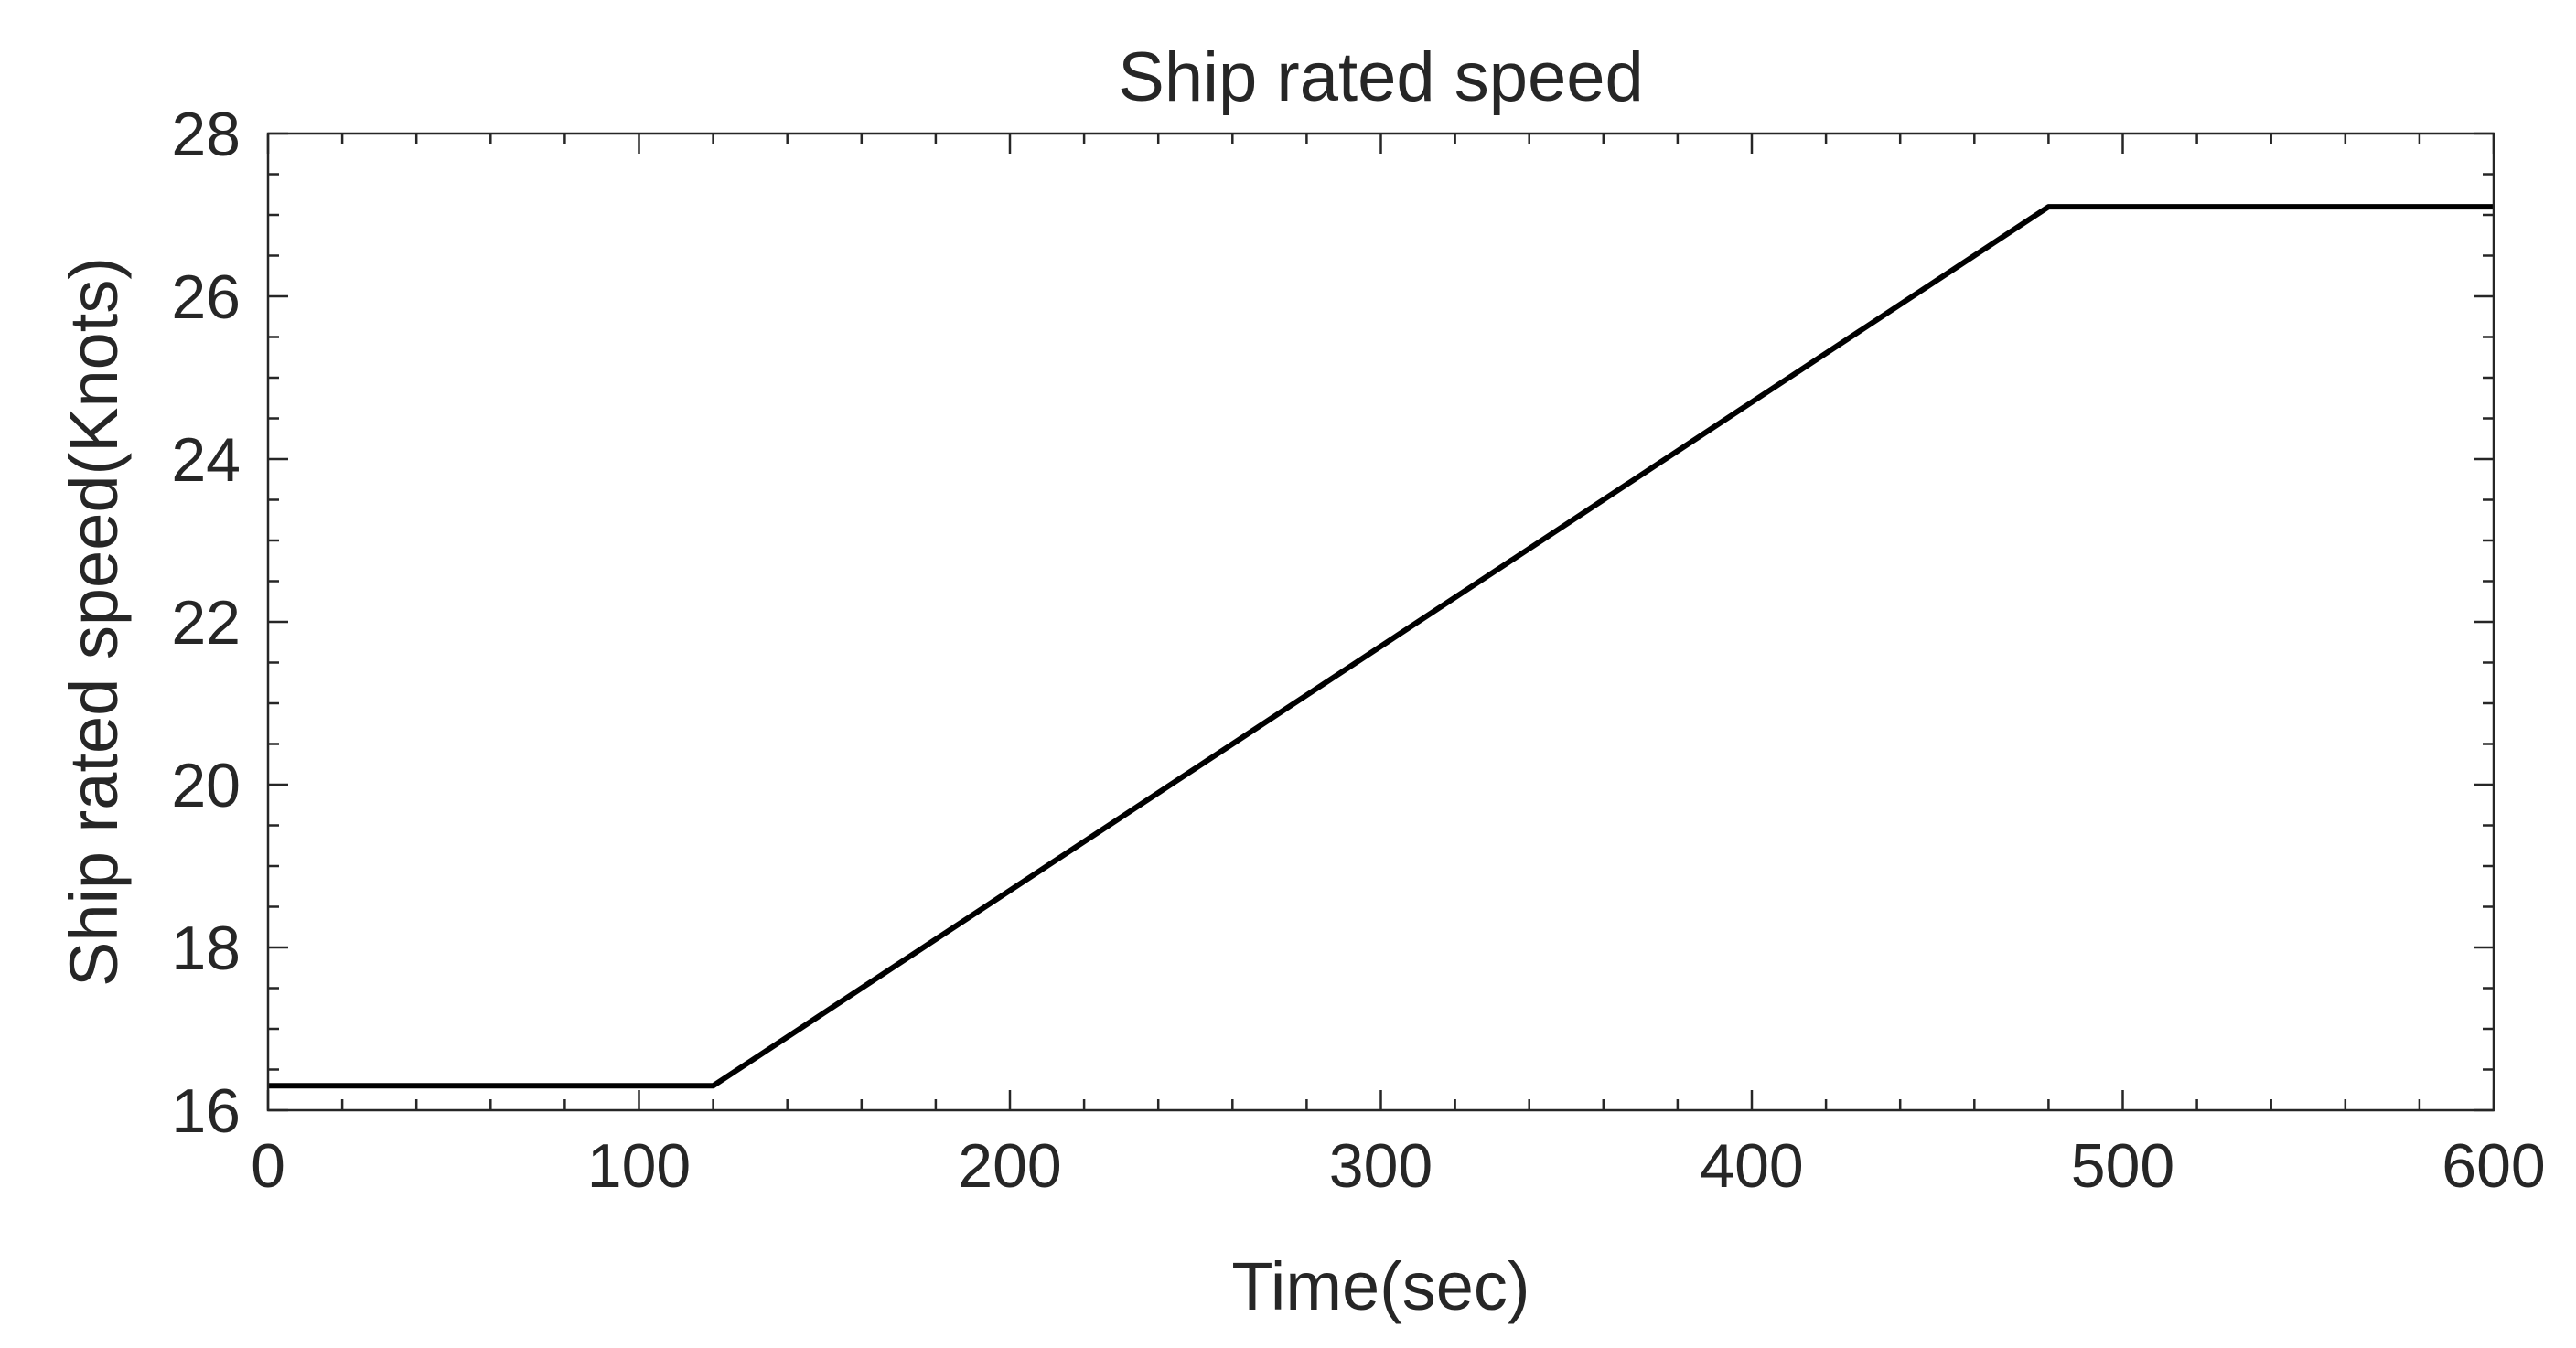 The width and height of the screenshot is (2576, 1348). Describe the element at coordinates (206, 1111) in the screenshot. I see `y-tick-label: 16` at that location.